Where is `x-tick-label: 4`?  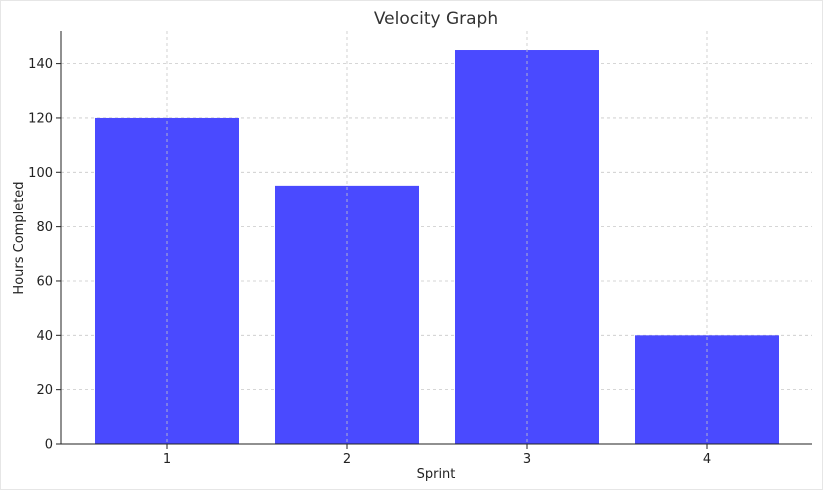
x-tick-label: 4 is located at coordinates (707, 459).